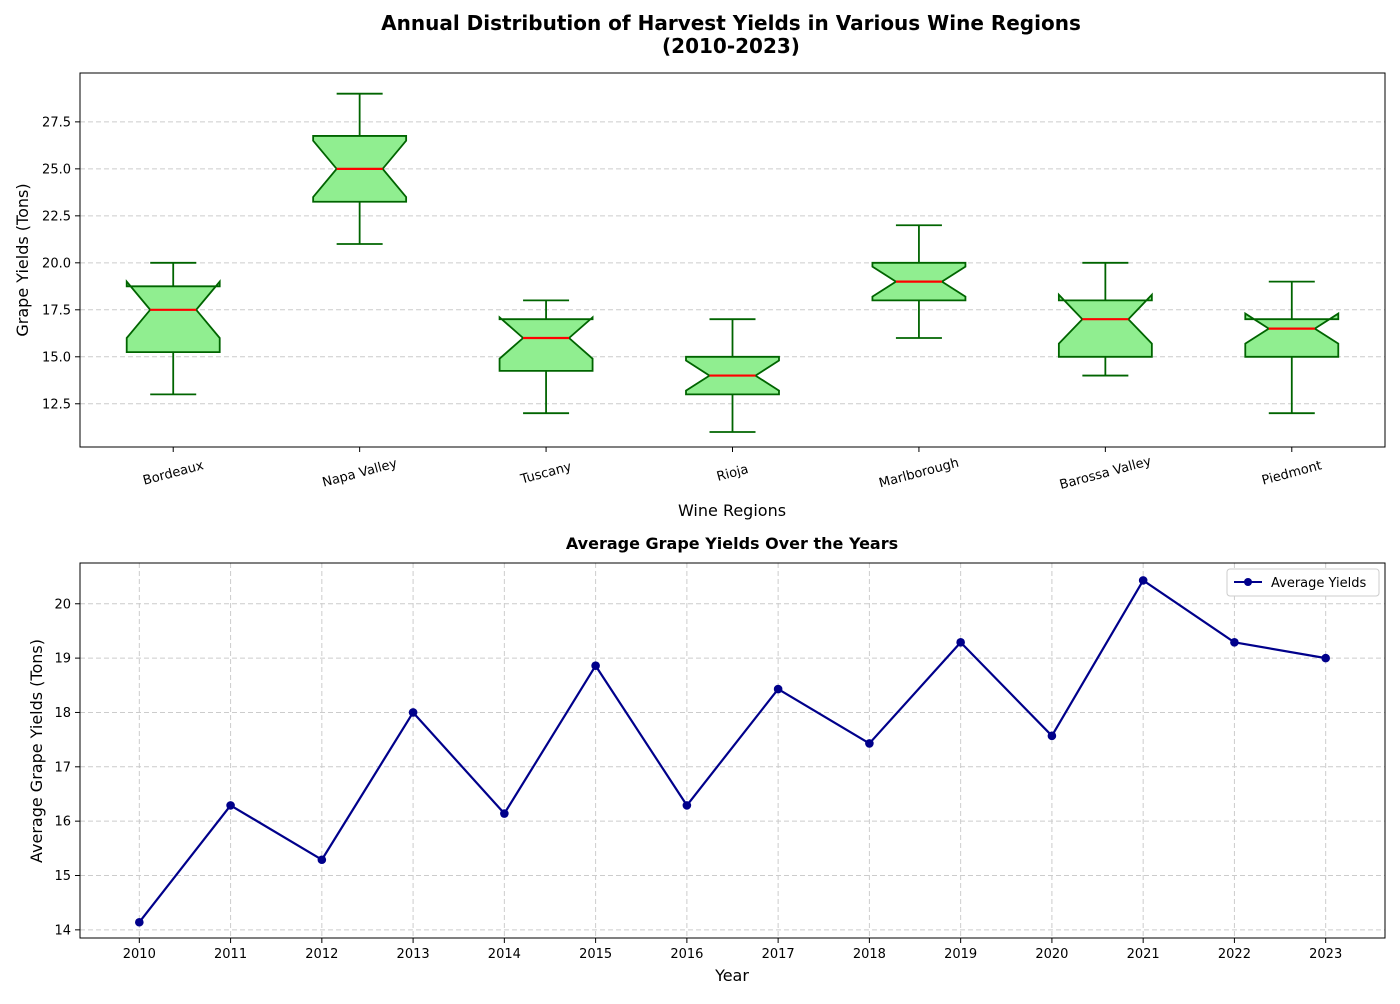 The width and height of the screenshot is (1400, 1004). I want to click on boxplot-y-ticks: 12.5 15.0 17.5 20.0 22.5 25.0 27.5, so click(61, 263).